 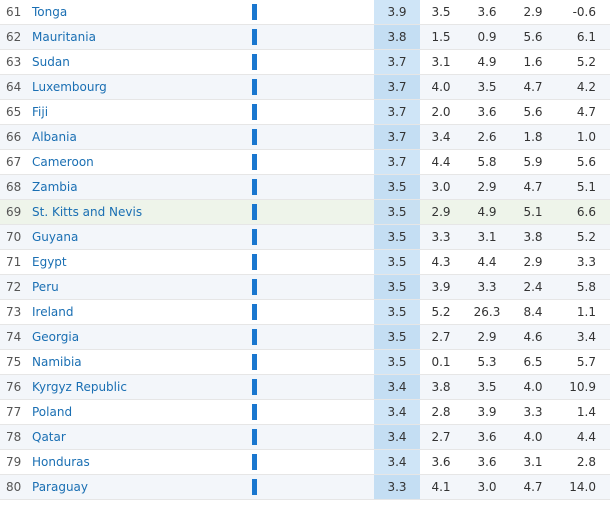 I want to click on country-link: Albania, so click(x=54, y=137).